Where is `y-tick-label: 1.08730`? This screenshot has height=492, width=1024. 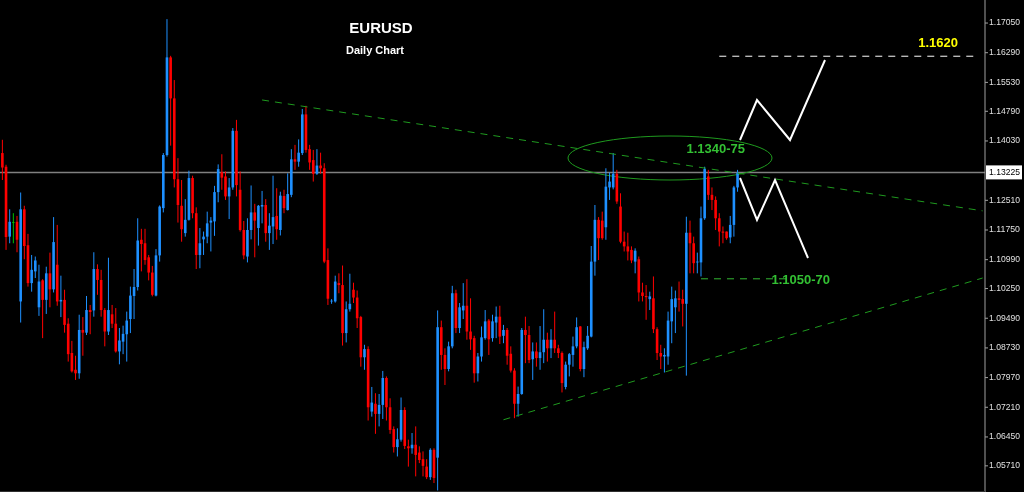
y-tick-label: 1.08730 is located at coordinates (1005, 347).